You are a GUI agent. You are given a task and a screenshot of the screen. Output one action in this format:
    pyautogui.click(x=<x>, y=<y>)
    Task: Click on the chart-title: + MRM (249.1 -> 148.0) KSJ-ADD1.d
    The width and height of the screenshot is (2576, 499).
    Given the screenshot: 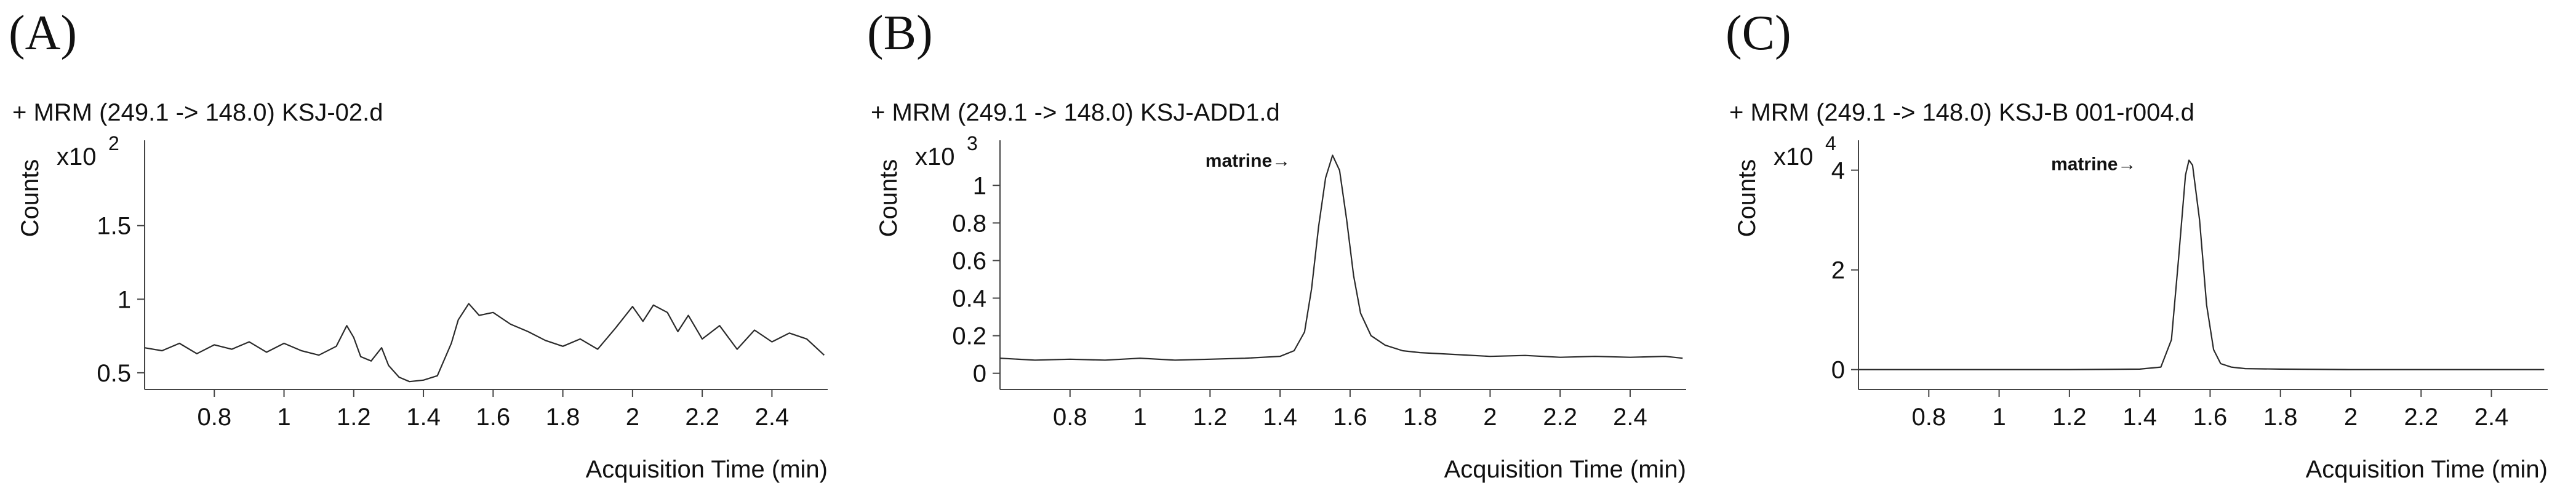 What is the action you would take?
    pyautogui.click(x=1075, y=112)
    